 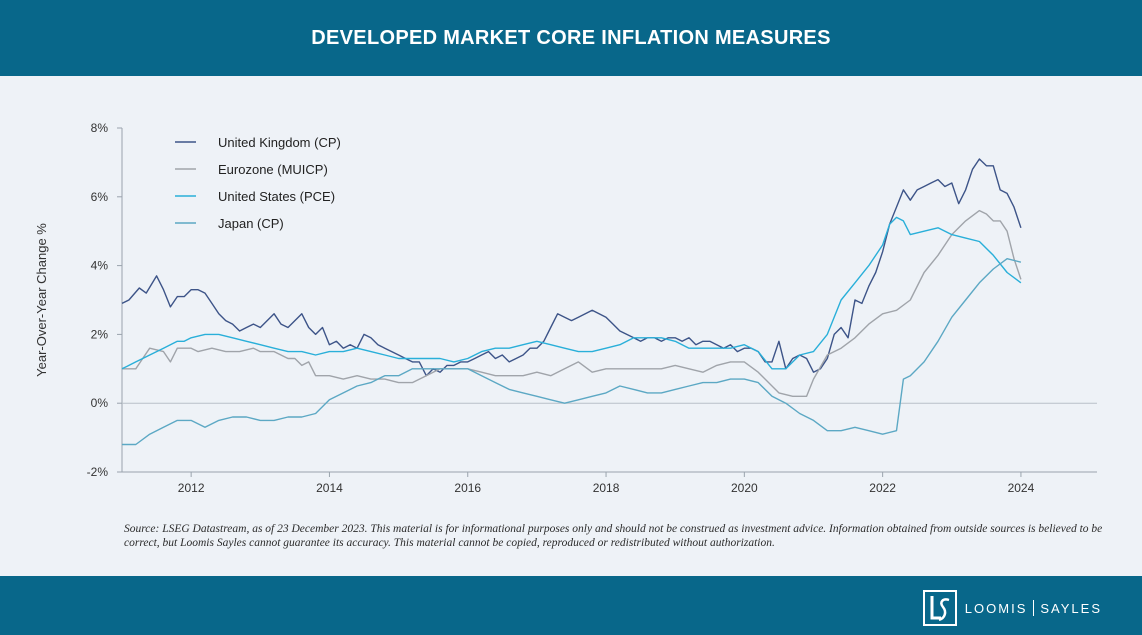 I want to click on y-tick-label: 8%, so click(x=100, y=128).